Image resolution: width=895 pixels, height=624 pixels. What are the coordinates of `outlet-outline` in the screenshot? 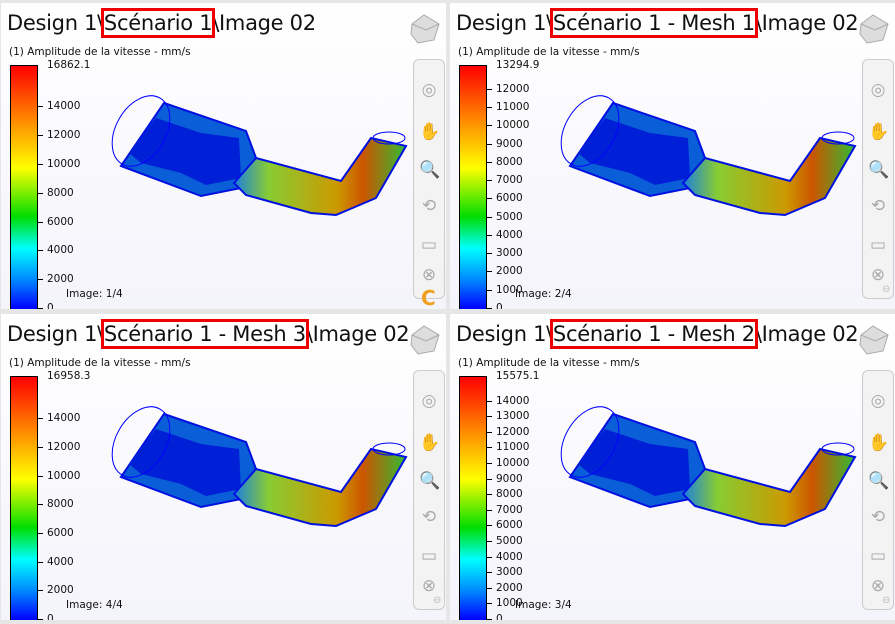 It's located at (838, 449).